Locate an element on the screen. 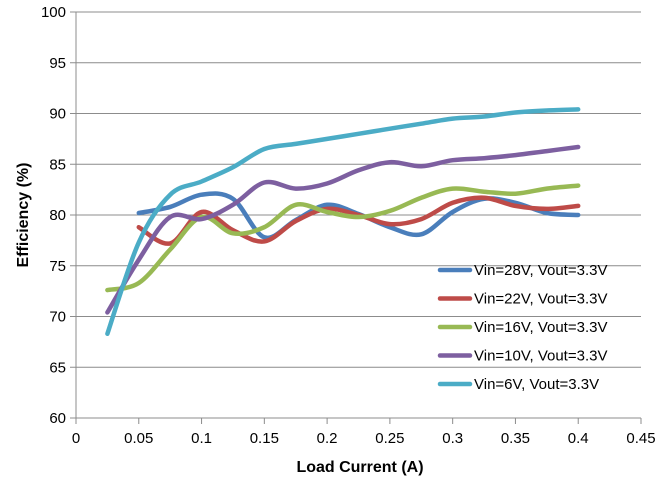  y-axis-title: Efficiency (%) is located at coordinates (23, 215).